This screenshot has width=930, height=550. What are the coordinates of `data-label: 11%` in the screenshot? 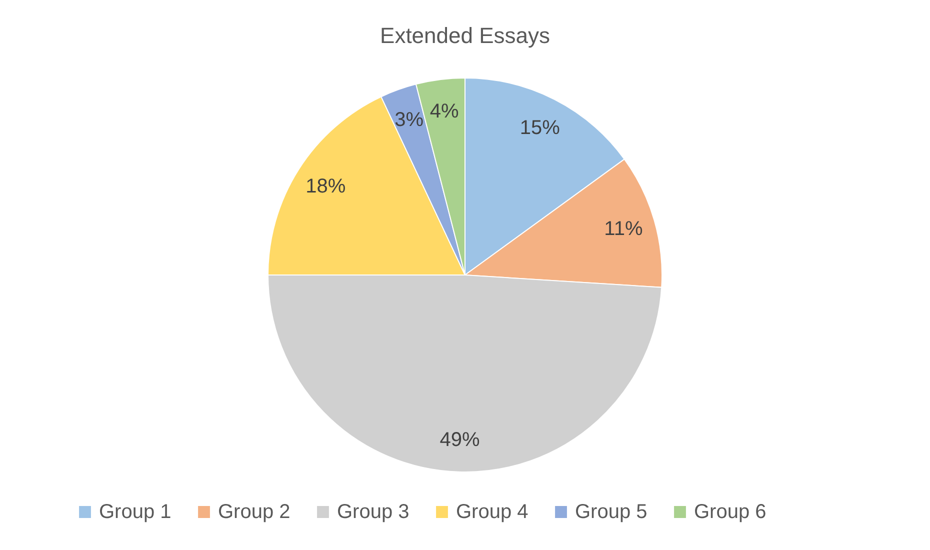 It's located at (623, 229).